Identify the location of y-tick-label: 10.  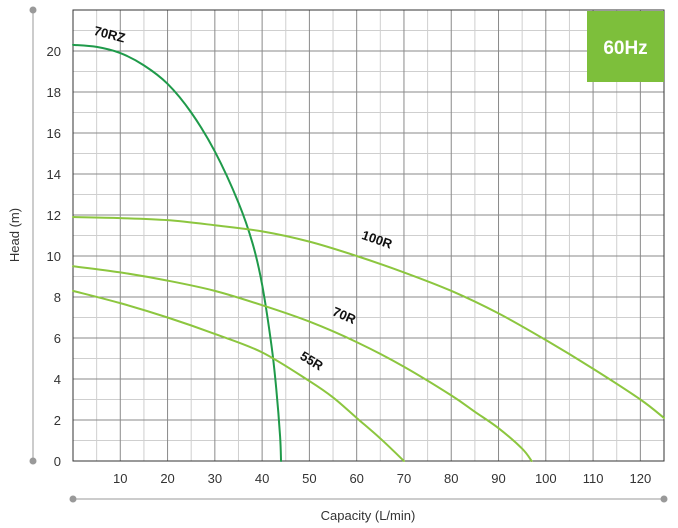
(54, 256).